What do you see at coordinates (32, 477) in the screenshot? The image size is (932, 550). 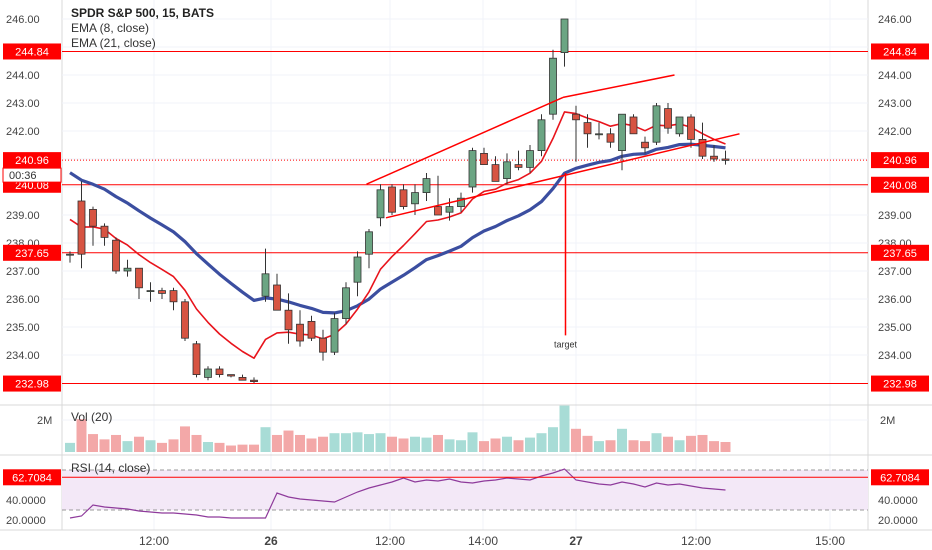 I see `rsi-value-tag-left` at bounding box center [32, 477].